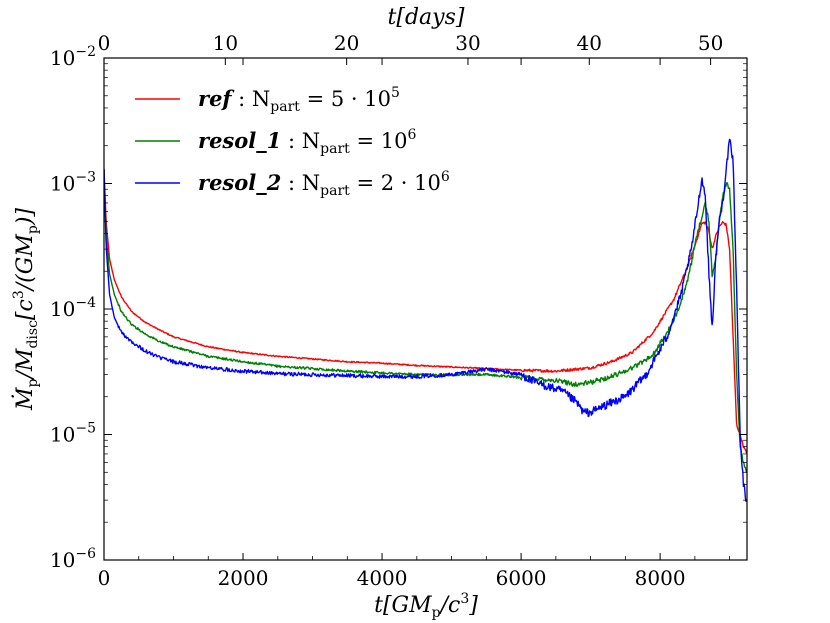  I want to click on y-tick-label: 10⁻², so click(73, 57).